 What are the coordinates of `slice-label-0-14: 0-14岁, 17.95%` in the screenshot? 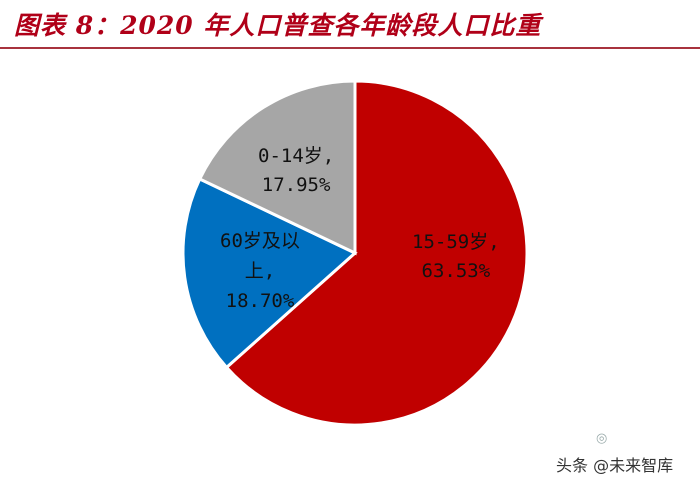 It's located at (296, 171).